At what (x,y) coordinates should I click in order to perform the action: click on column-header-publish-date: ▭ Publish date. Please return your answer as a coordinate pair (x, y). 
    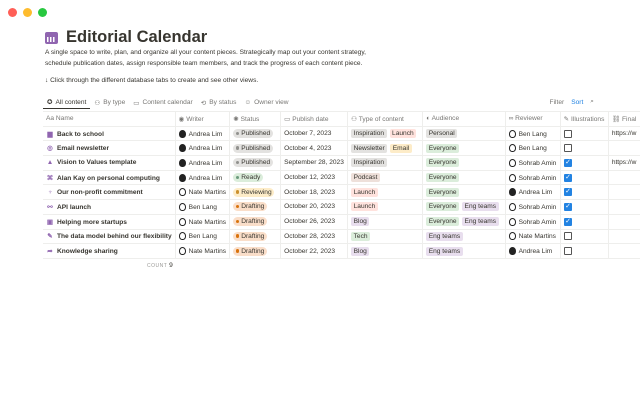
    Looking at the image, I should click on (314, 119).